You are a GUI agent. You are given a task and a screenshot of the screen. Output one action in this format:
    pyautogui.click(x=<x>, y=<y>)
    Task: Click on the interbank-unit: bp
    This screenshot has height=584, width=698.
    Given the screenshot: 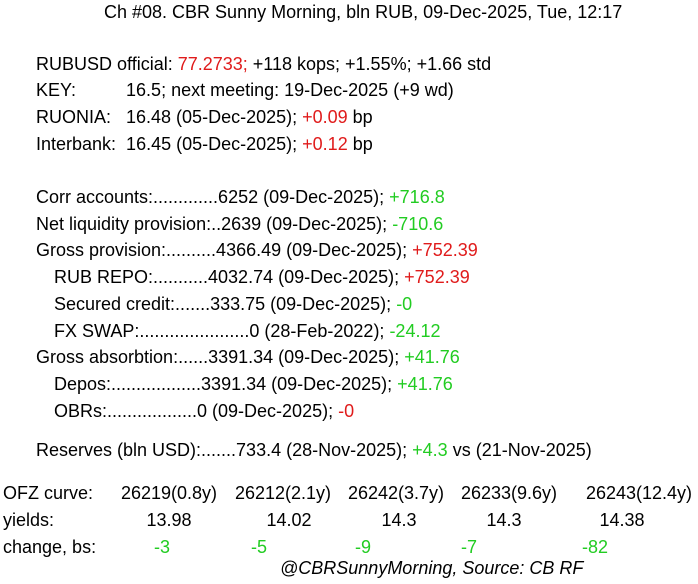 What is the action you would take?
    pyautogui.click(x=360, y=144)
    